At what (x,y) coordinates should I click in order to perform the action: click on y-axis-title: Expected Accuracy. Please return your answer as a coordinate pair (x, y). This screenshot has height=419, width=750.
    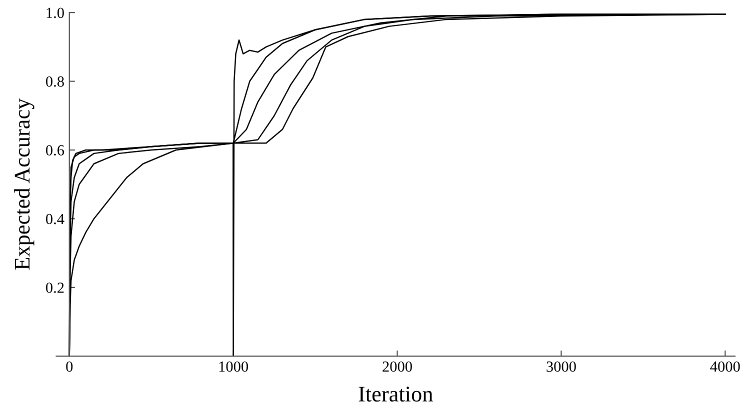
    Looking at the image, I should click on (24, 184).